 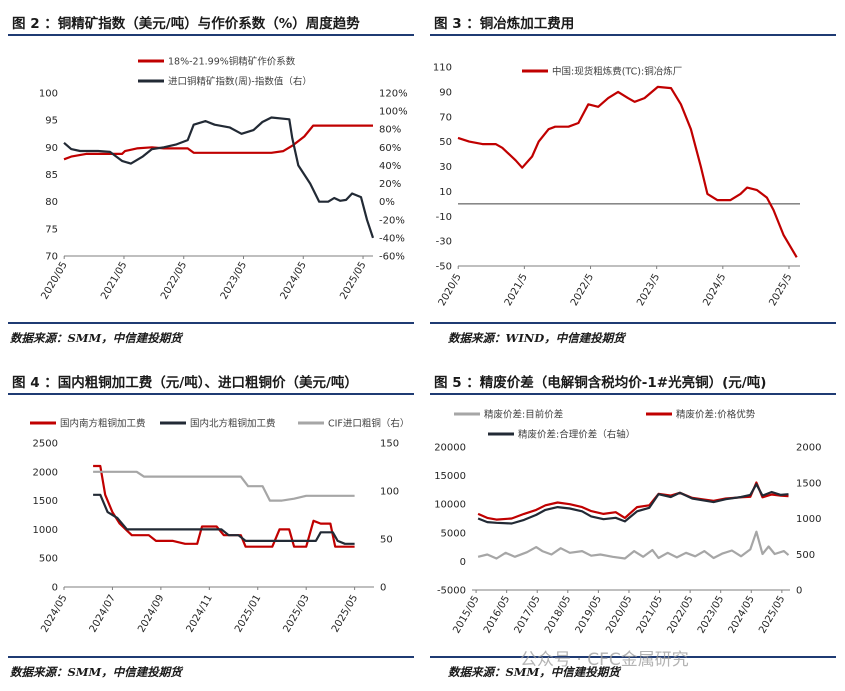 I want to click on x-tick-label: 2024/07, so click(x=103, y=613).